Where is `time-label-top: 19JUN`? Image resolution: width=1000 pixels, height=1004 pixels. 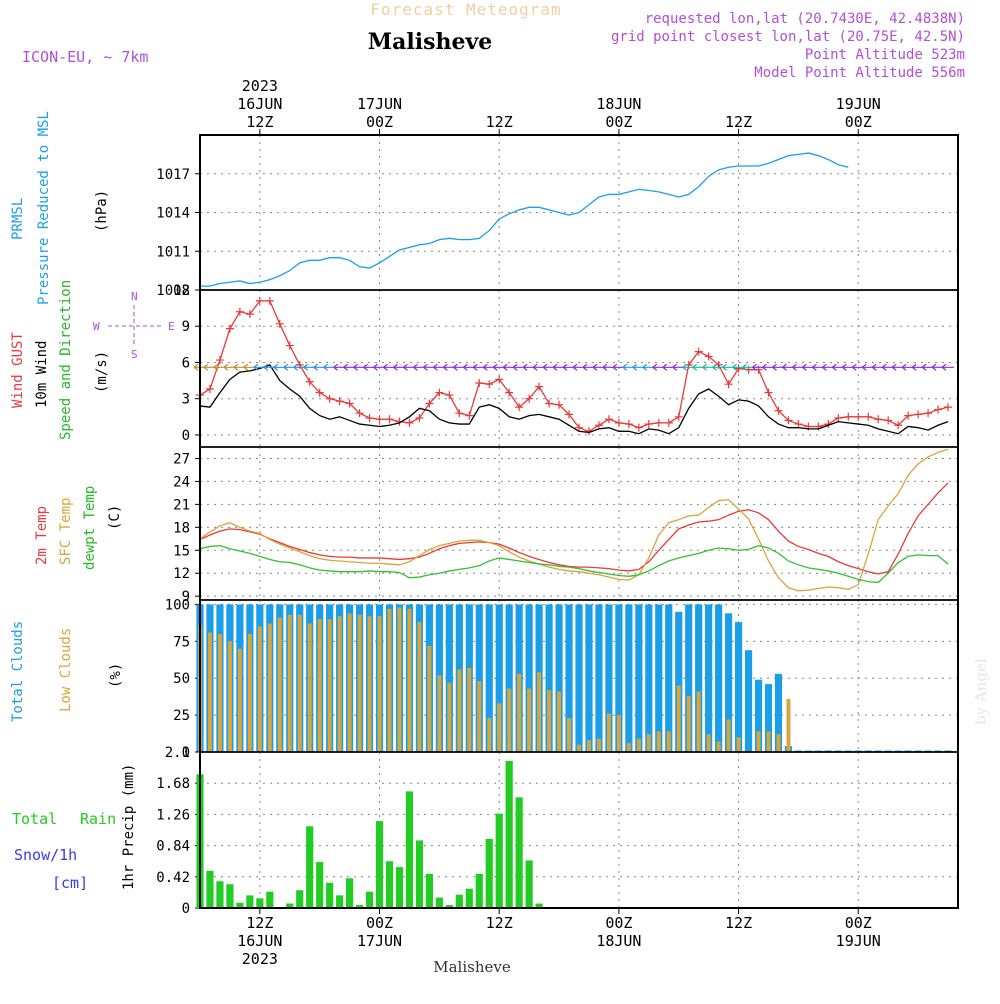 time-label-top: 19JUN is located at coordinates (858, 104).